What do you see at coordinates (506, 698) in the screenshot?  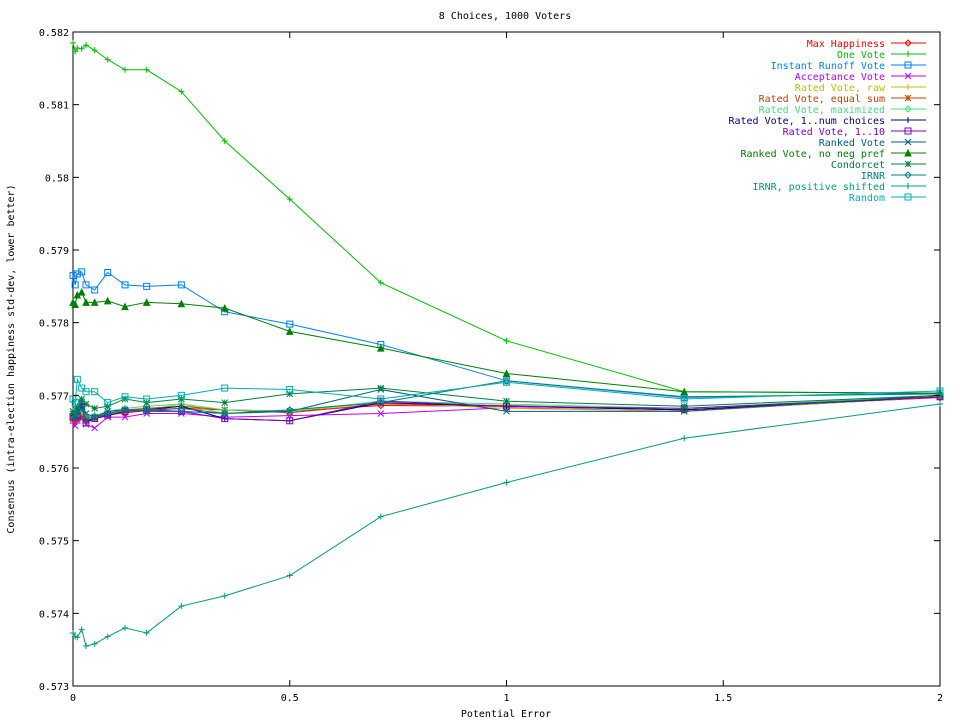 I see `x-tick-label: 1` at bounding box center [506, 698].